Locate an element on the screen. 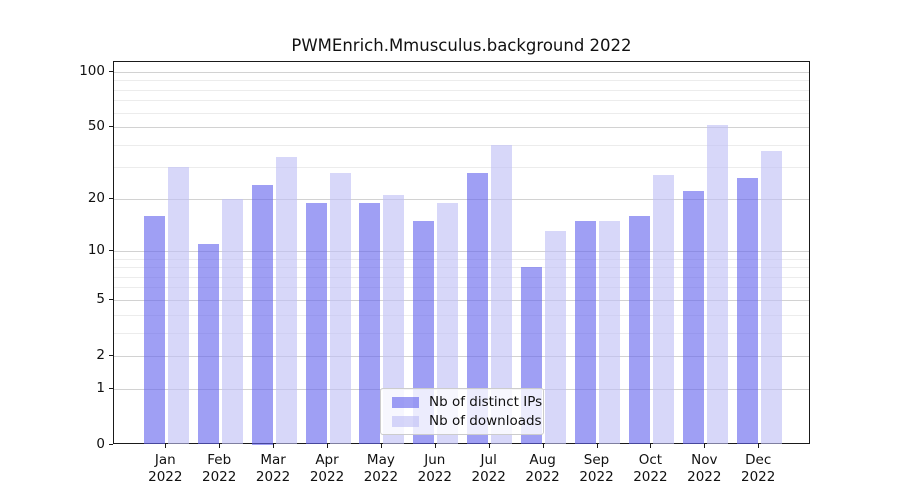 Image resolution: width=900 pixels, height=500 pixels. x-axis-month-label: Jul is located at coordinates (488, 460).